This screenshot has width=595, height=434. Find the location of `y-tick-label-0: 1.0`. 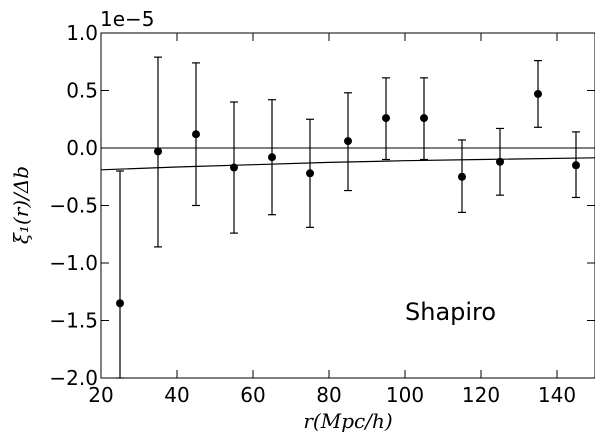

y-tick-label-0: 1.0 is located at coordinates (82, 33).